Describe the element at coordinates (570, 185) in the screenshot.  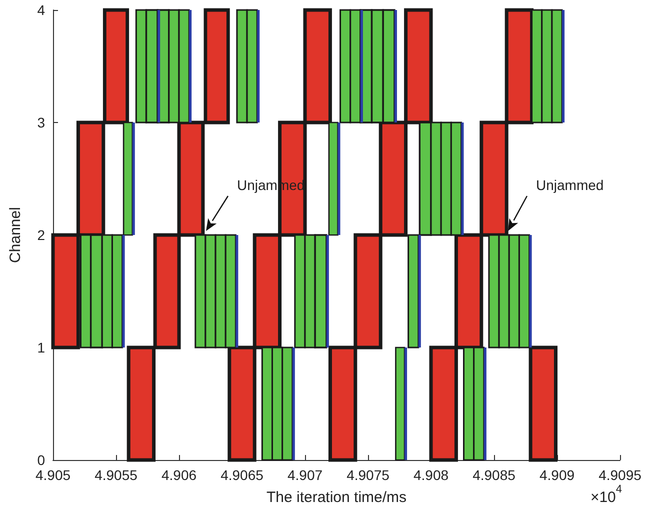
I see `annotation: Unjammed` at that location.